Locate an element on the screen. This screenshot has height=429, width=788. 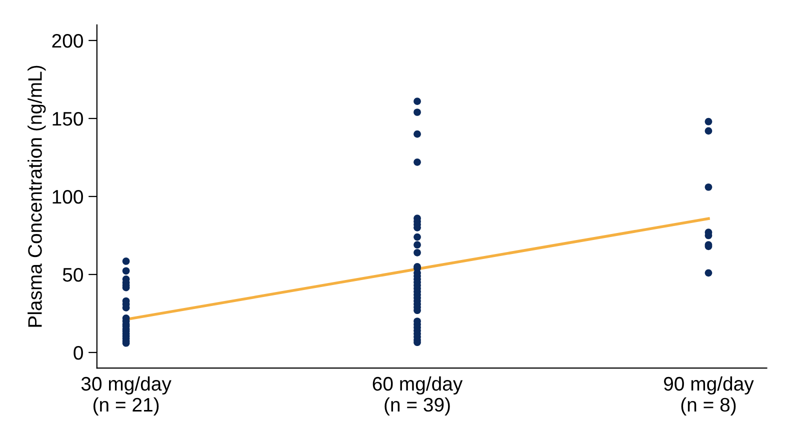
x-tick-label: 60 mg/day (n = 39) is located at coordinates (417, 396).